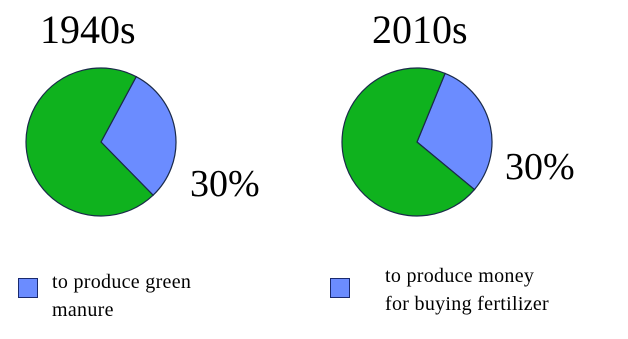 This screenshot has height=339, width=628. Describe the element at coordinates (340, 288) in the screenshot. I see `legend-swatch-money-fertilizer` at that location.